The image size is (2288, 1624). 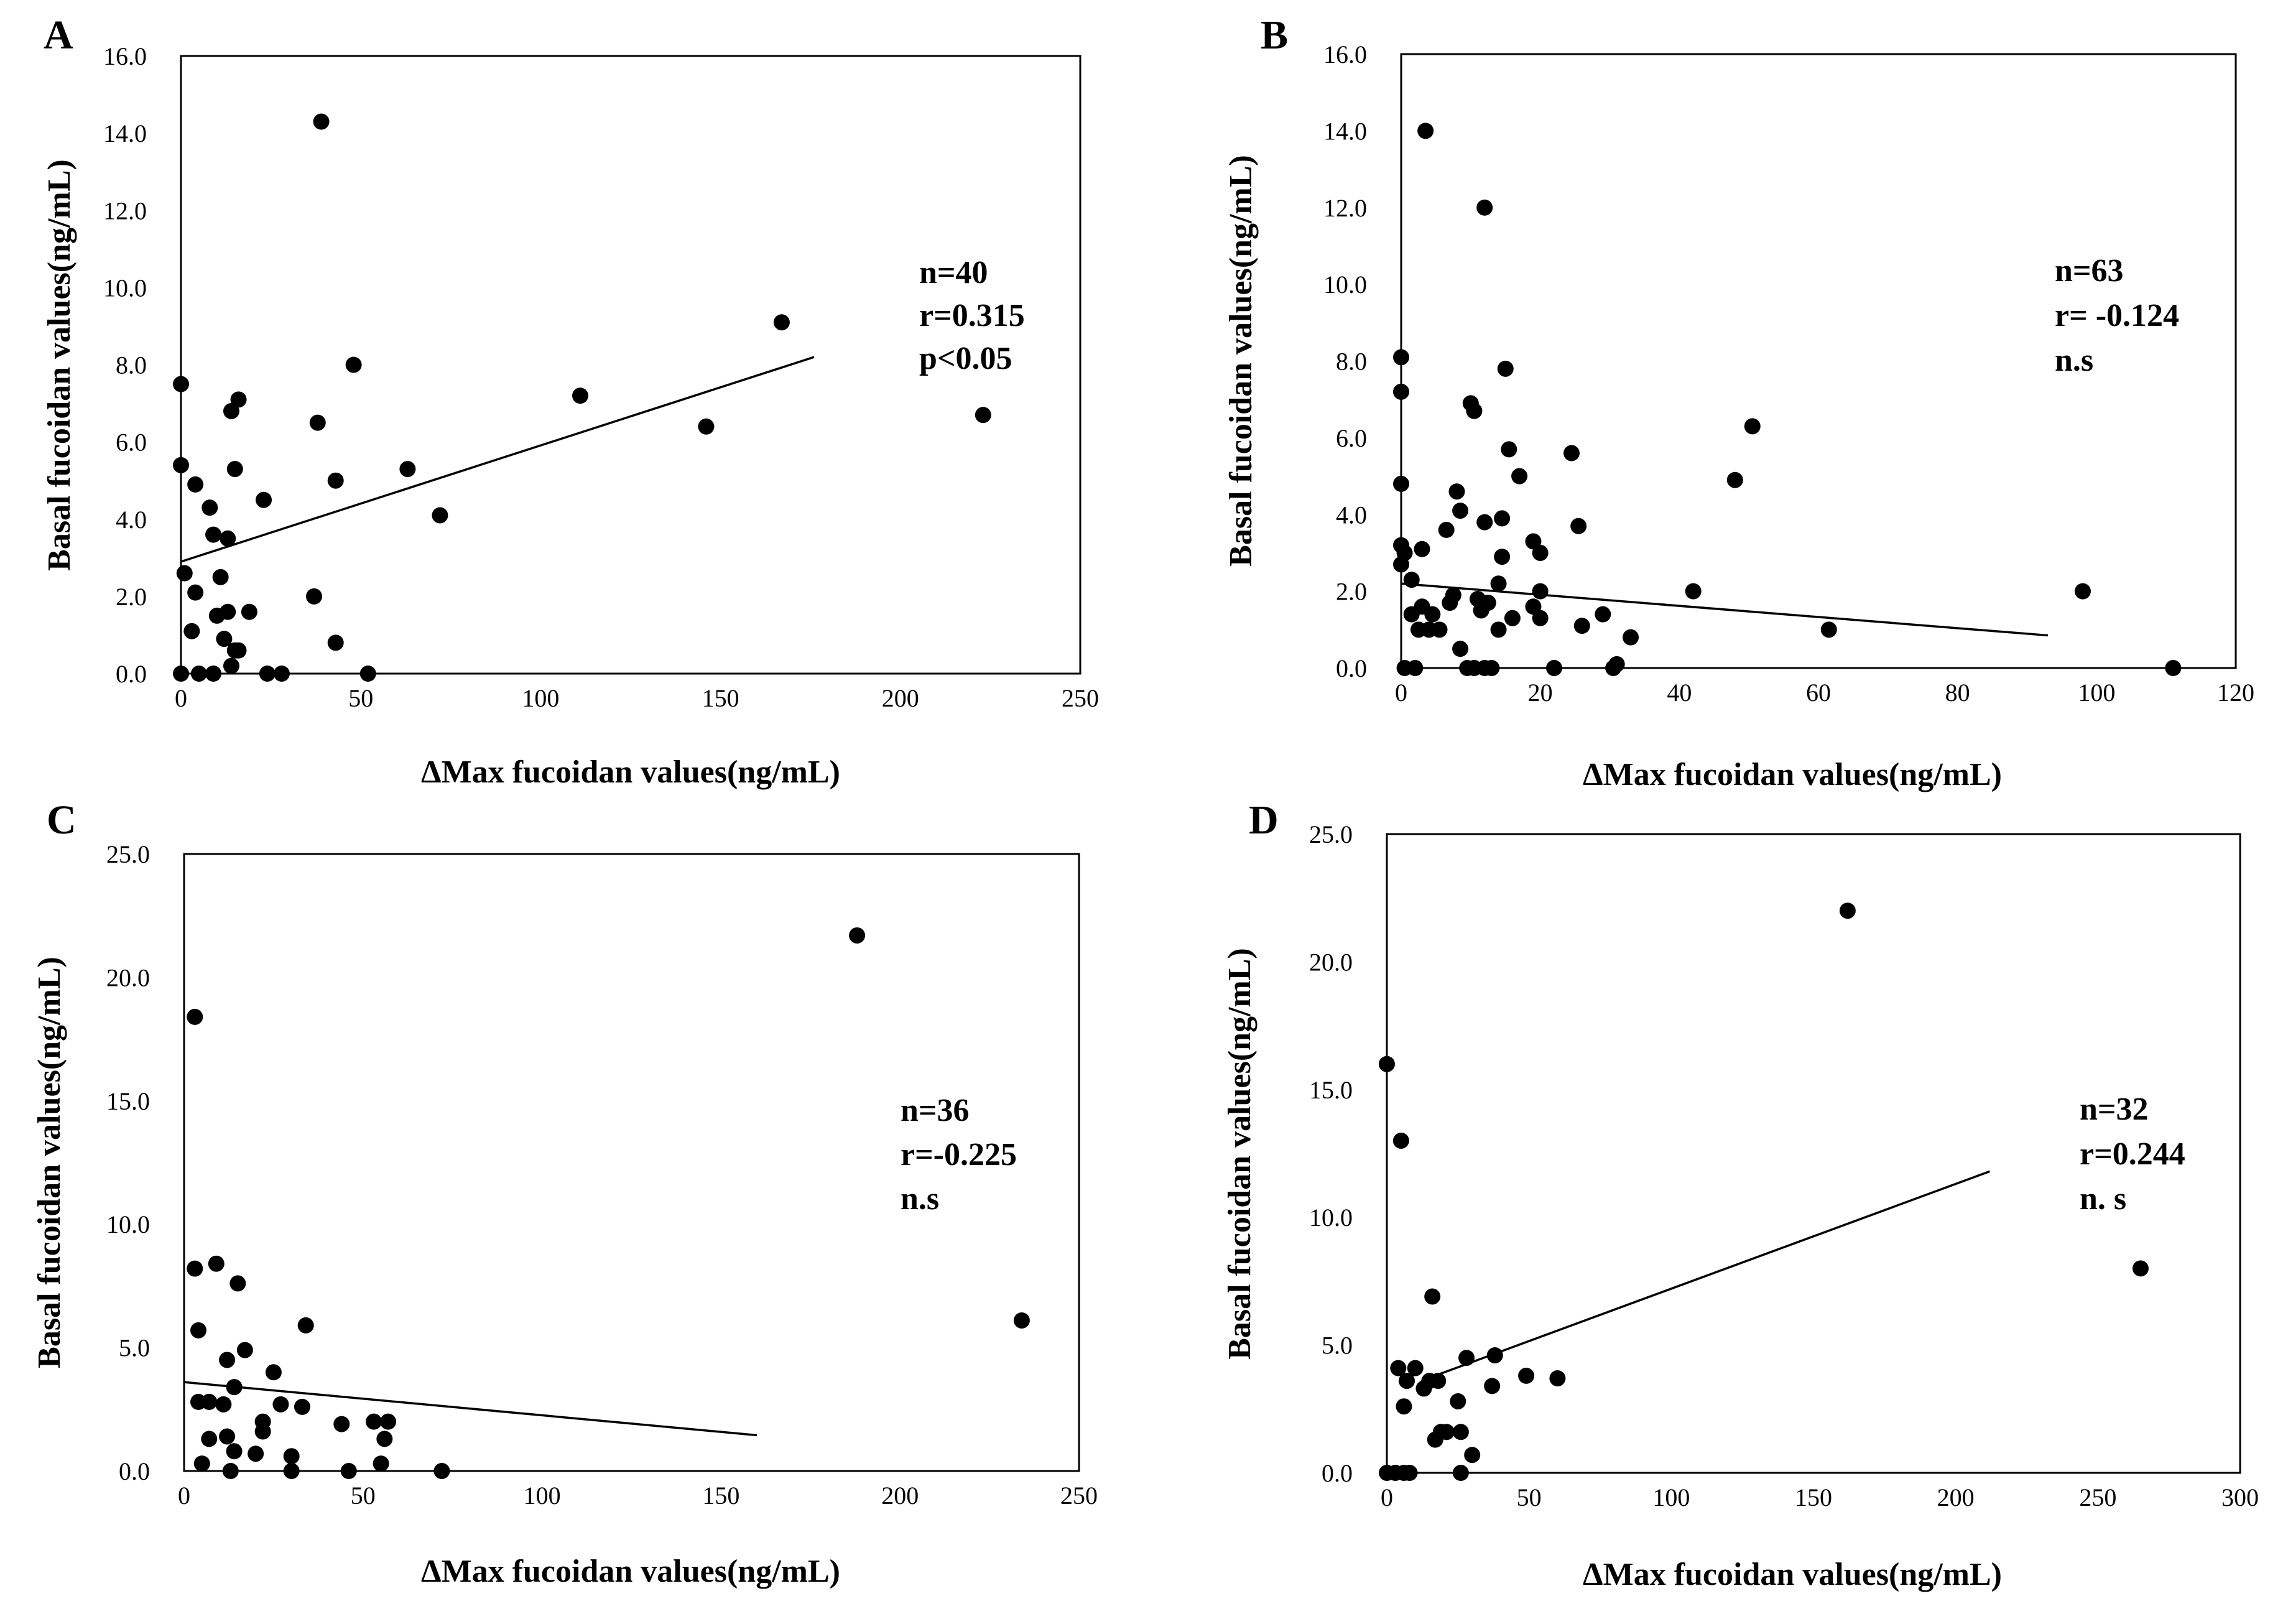 I want to click on panel-c-stat-p: n.s, so click(x=920, y=1199).